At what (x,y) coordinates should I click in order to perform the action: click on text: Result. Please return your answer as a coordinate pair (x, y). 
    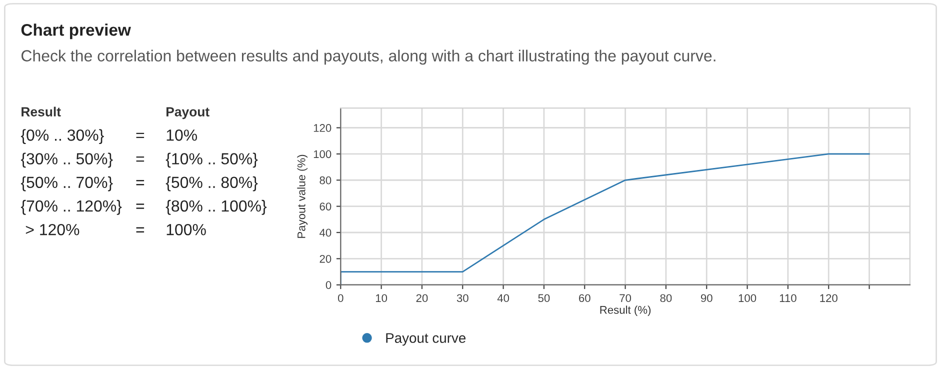
    Looking at the image, I should click on (41, 111).